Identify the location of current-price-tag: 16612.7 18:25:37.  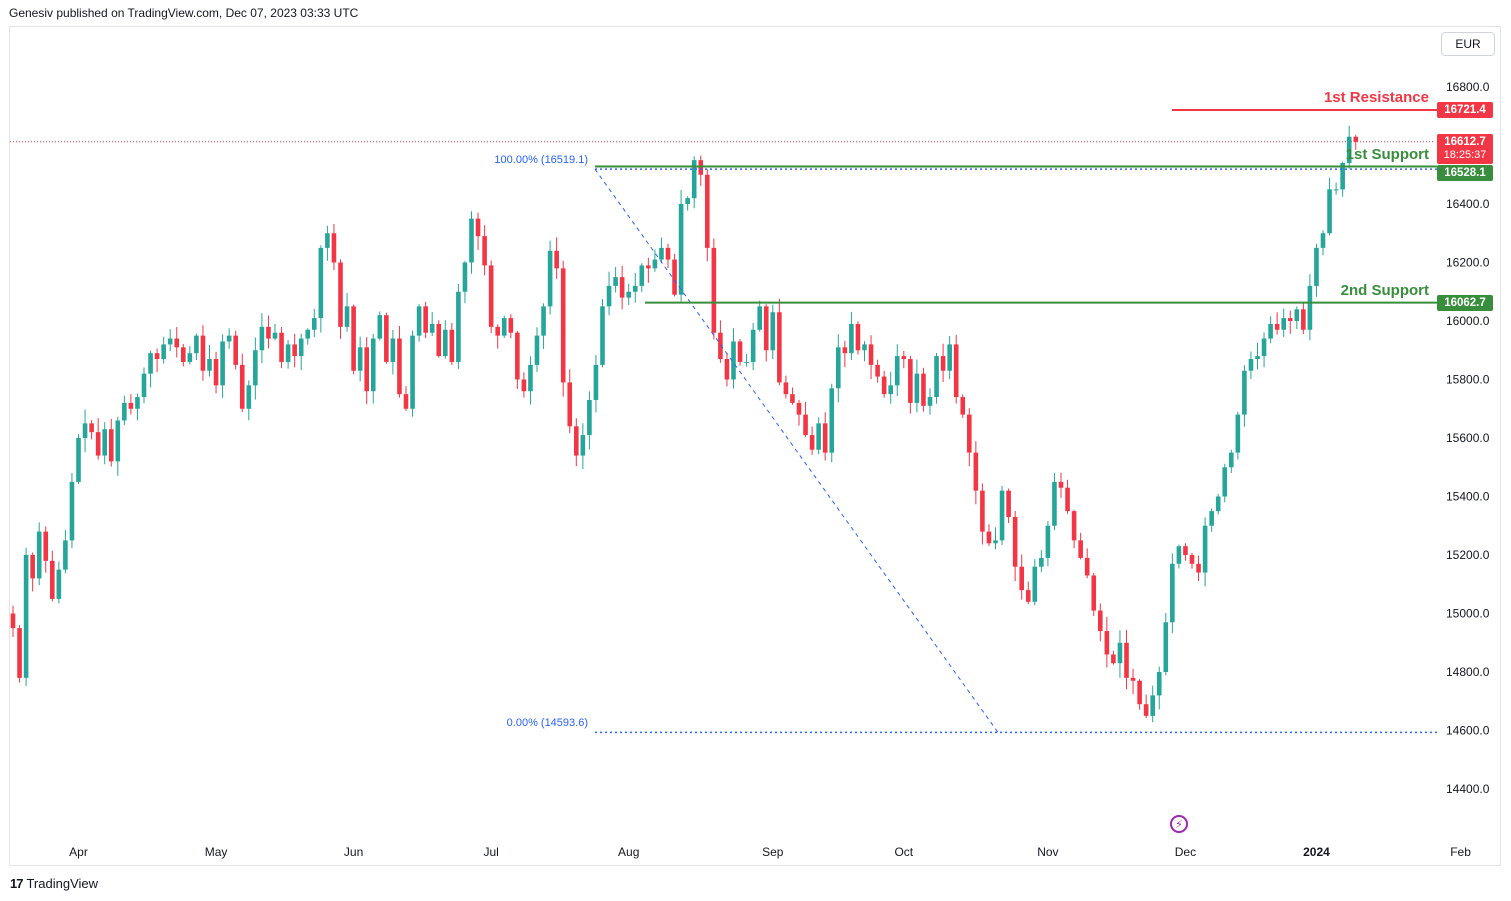
(1465, 148).